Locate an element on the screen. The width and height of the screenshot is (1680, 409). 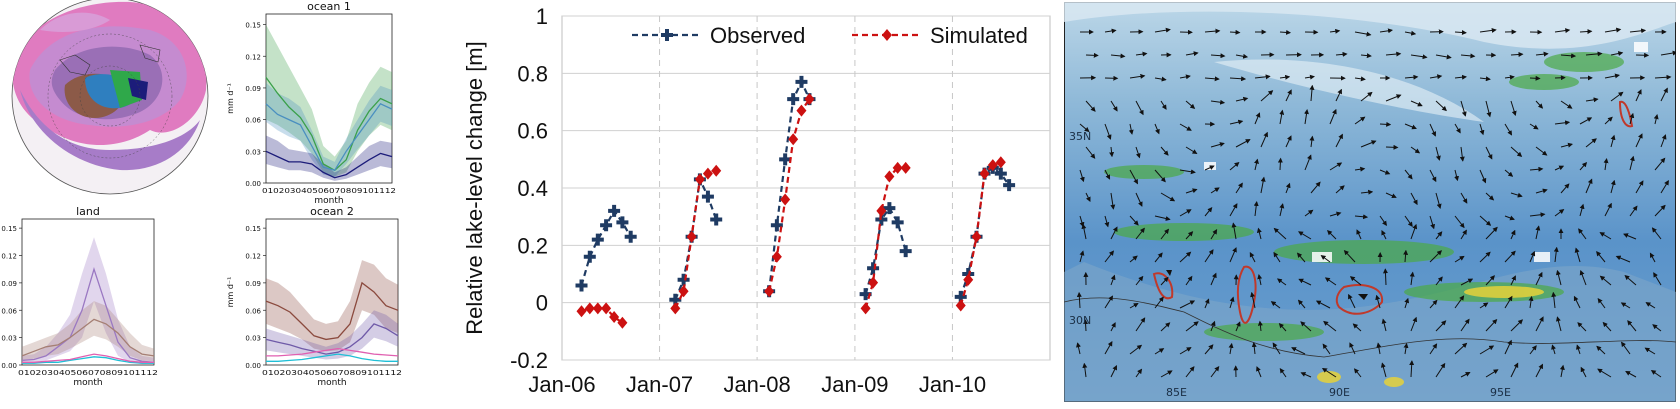
y-tick-label: 1 is located at coordinates (542, 16).